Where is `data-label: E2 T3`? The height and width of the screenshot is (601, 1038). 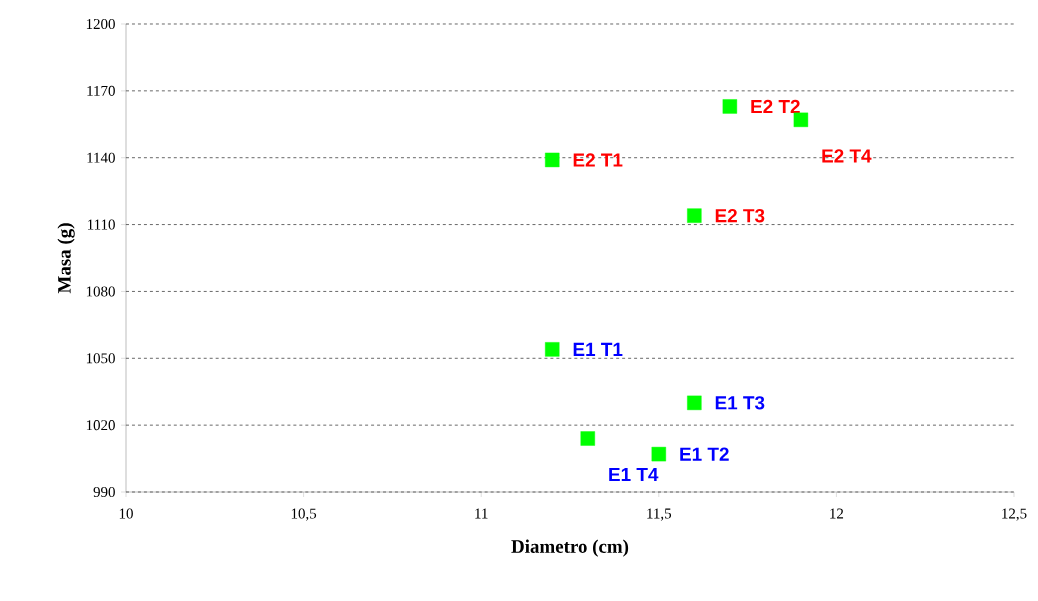 data-label: E2 T3 is located at coordinates (740, 215).